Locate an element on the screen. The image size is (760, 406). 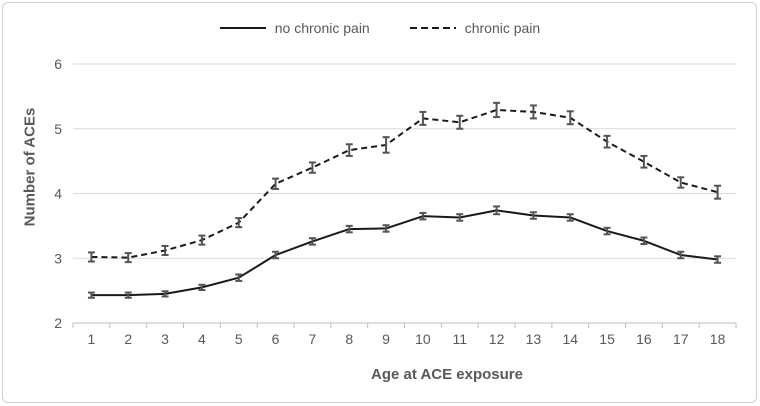
x-axis-title: Age at ACE exposure is located at coordinates (447, 374).